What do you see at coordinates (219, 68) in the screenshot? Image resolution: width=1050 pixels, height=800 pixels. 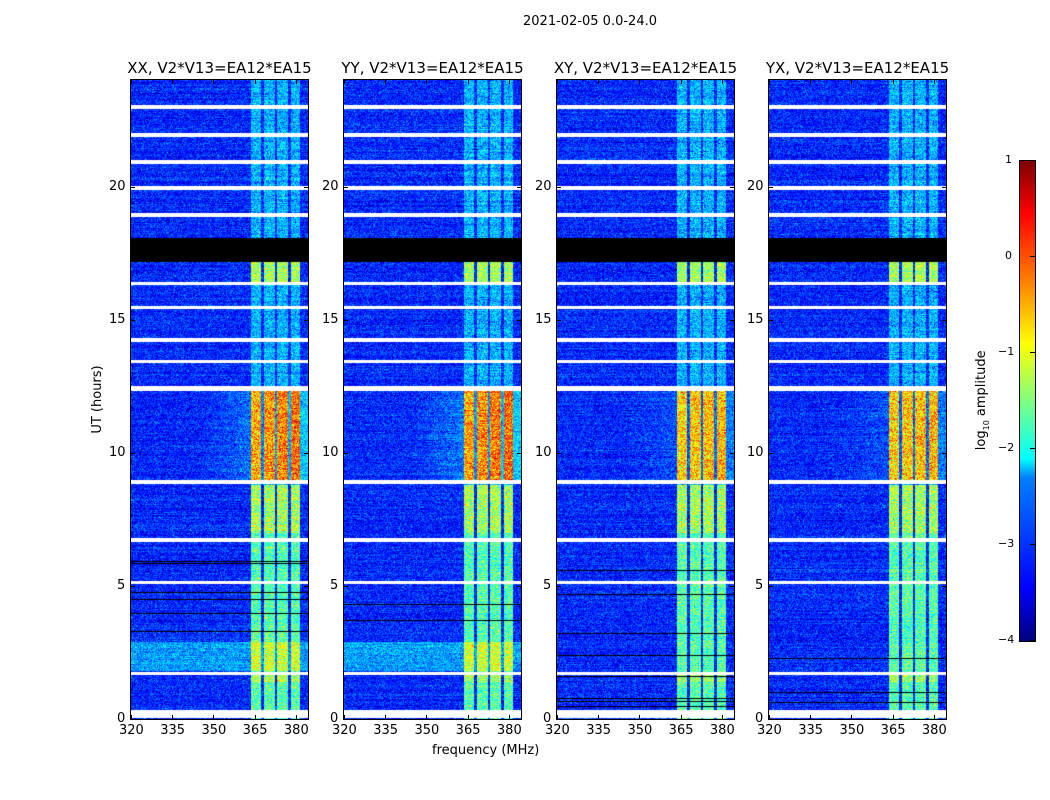 I see `panel-title: XX, V2*V13=EA12*EA15` at bounding box center [219, 68].